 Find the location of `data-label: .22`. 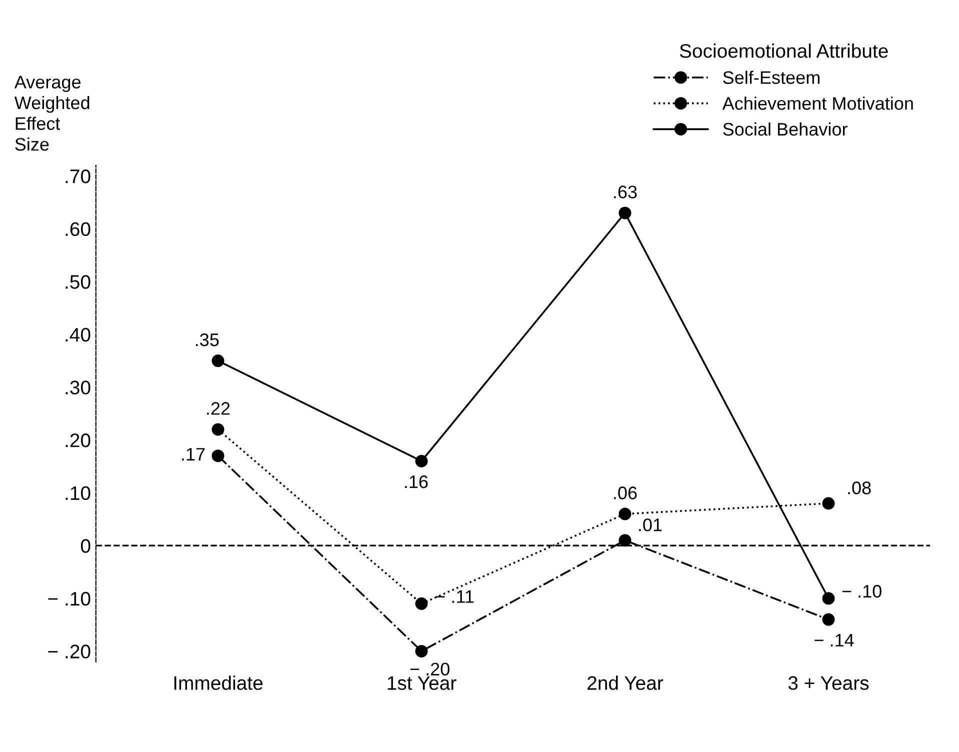

data-label: .22 is located at coordinates (218, 408).